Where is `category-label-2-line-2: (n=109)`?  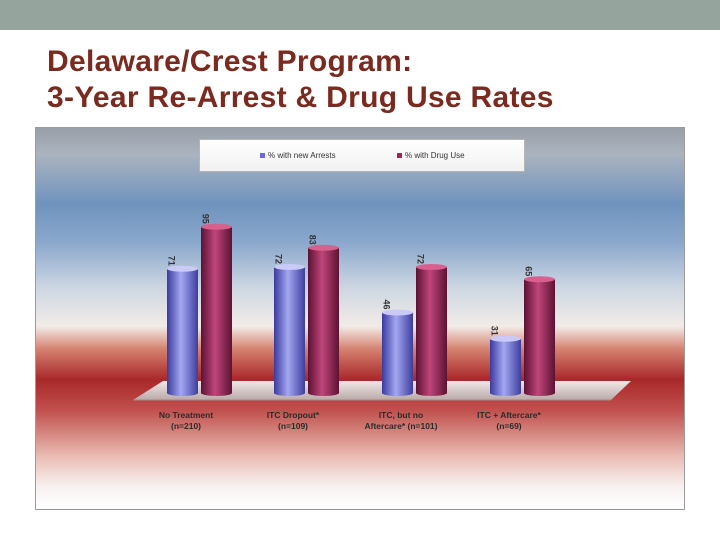 category-label-2-line-2: (n=109) is located at coordinates (293, 426).